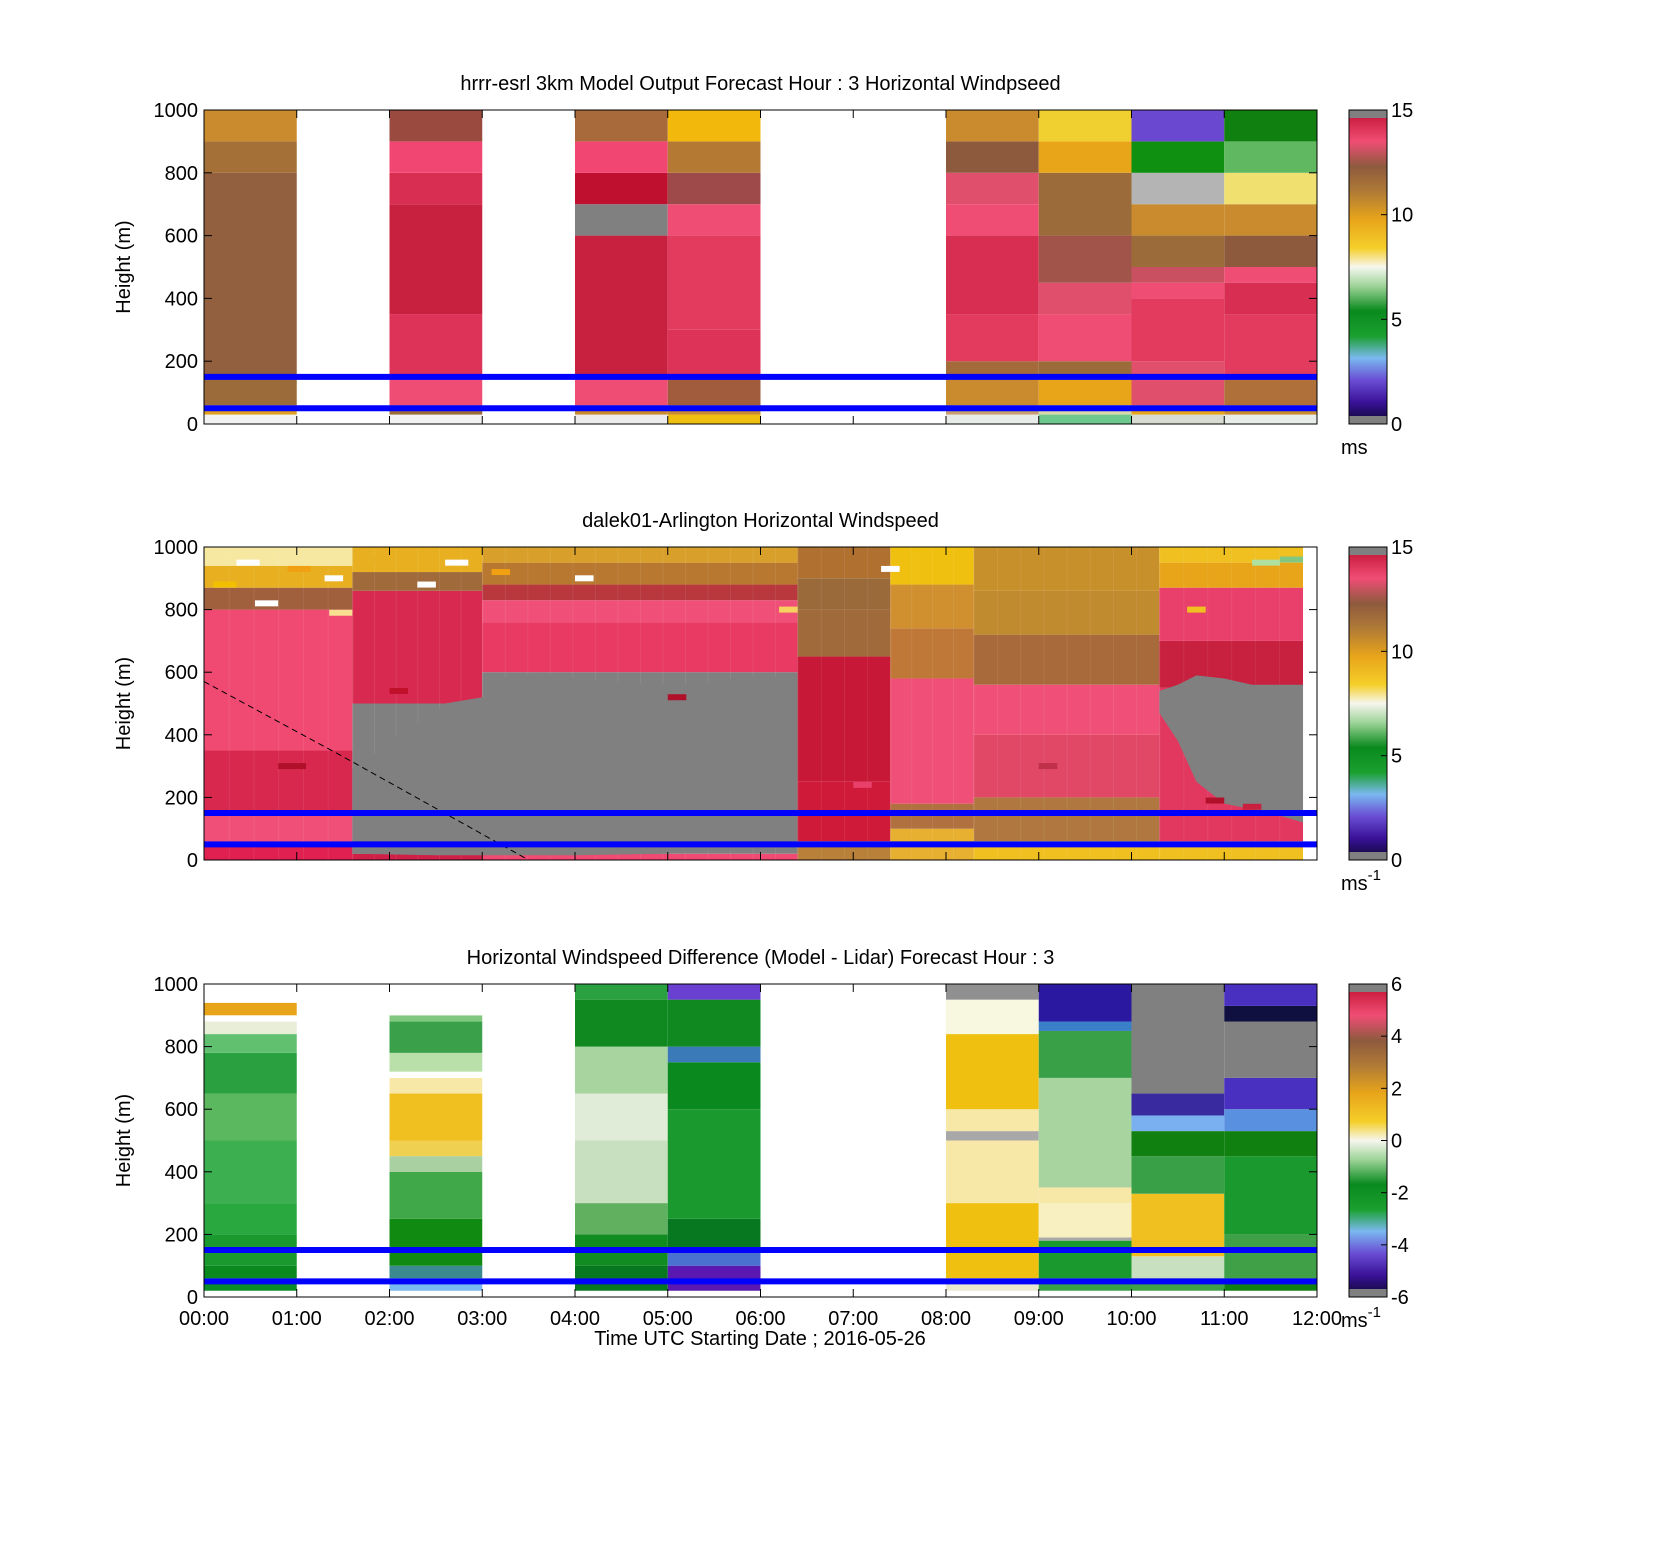 This screenshot has height=1561, width=1680. Describe the element at coordinates (1368, 988) in the screenshot. I see `colorbar-cap` at that location.